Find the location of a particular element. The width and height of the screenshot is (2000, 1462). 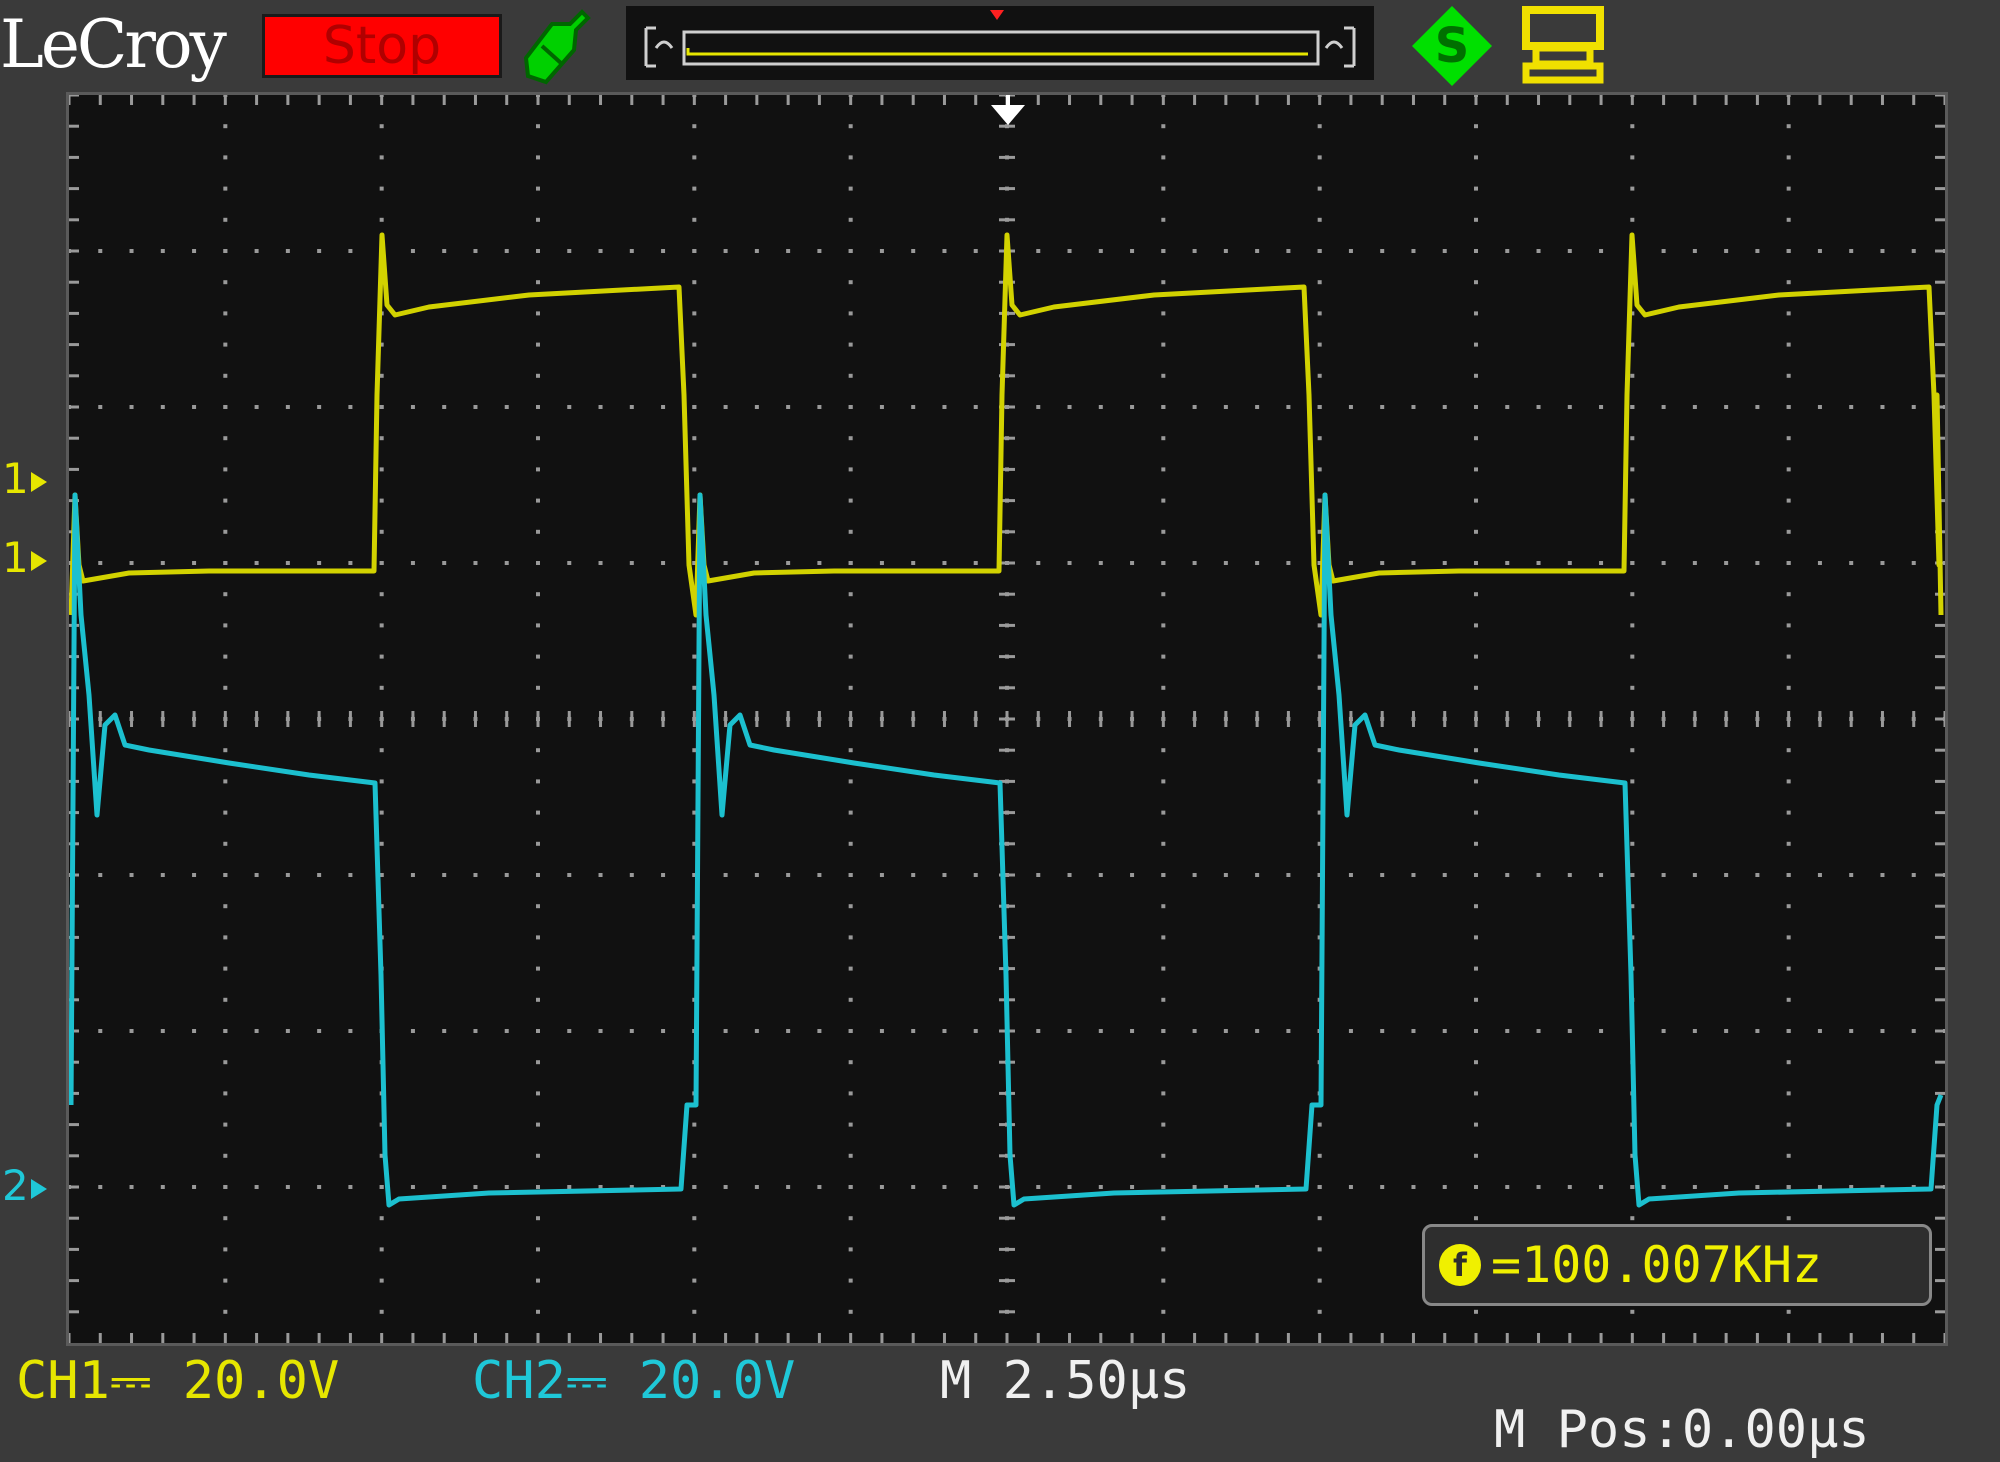

timebase-scale: M 2.50μs is located at coordinates (1065, 1381).